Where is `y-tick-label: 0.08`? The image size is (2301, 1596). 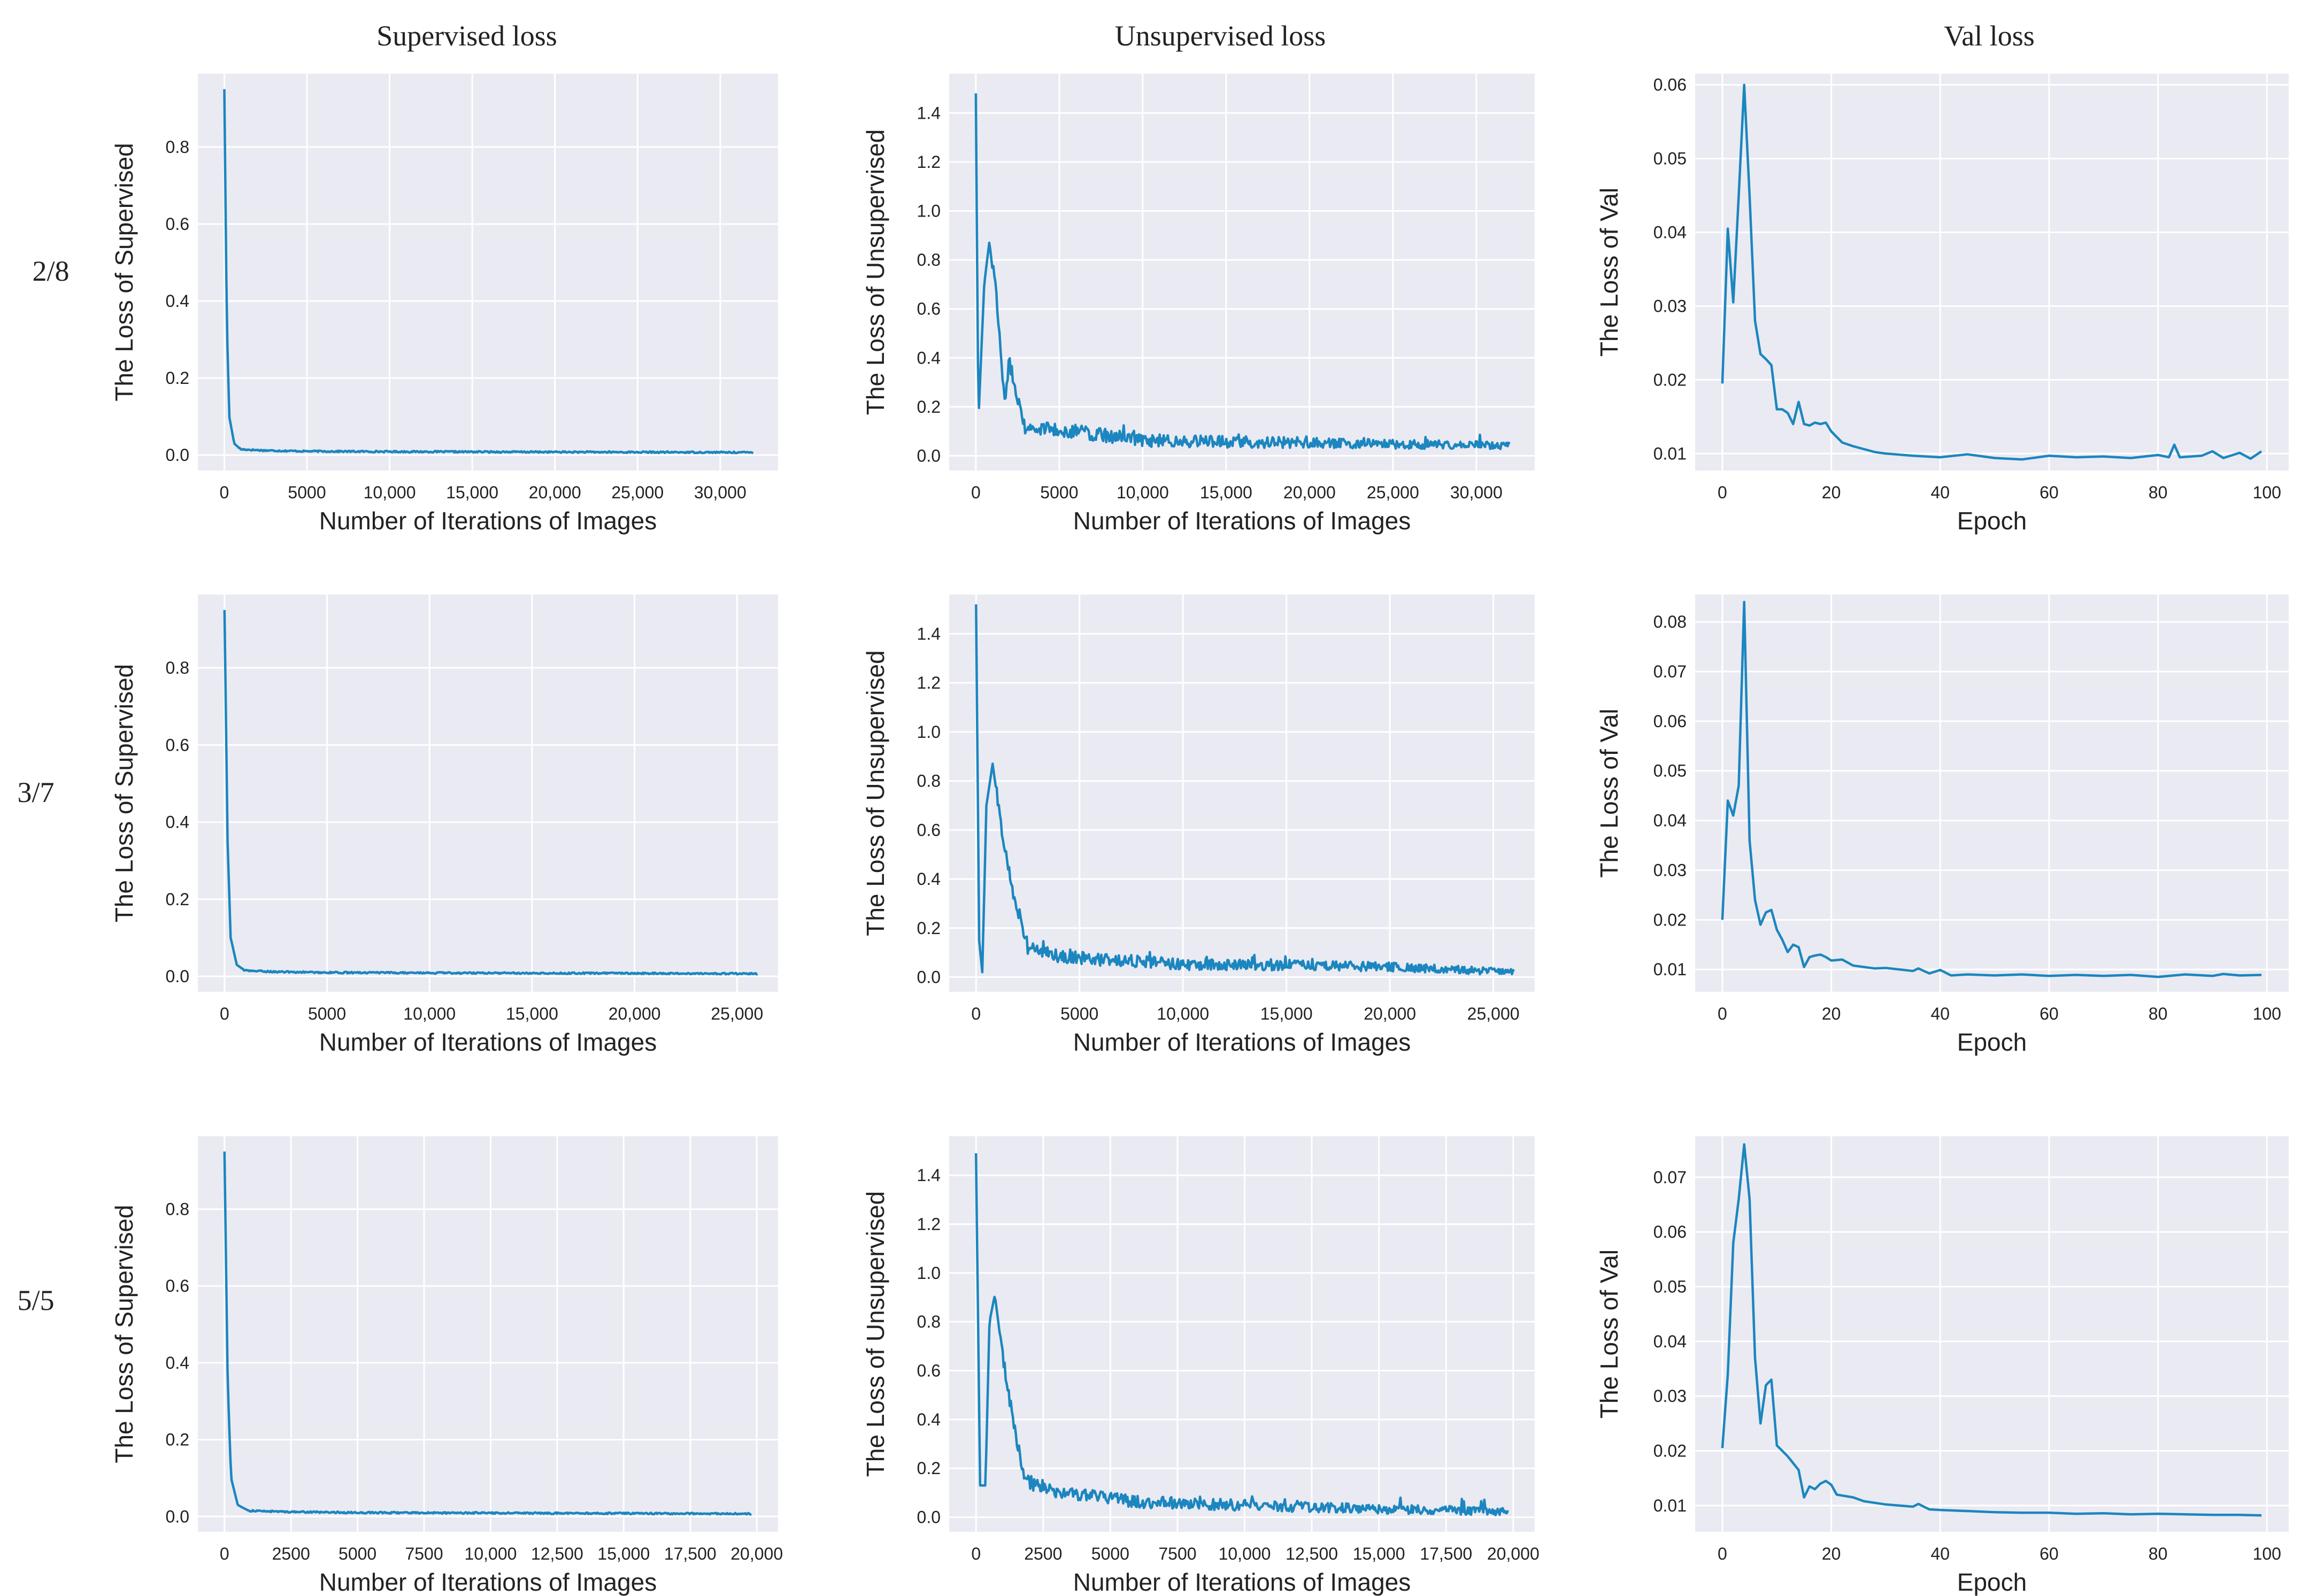 y-tick-label: 0.08 is located at coordinates (1670, 621).